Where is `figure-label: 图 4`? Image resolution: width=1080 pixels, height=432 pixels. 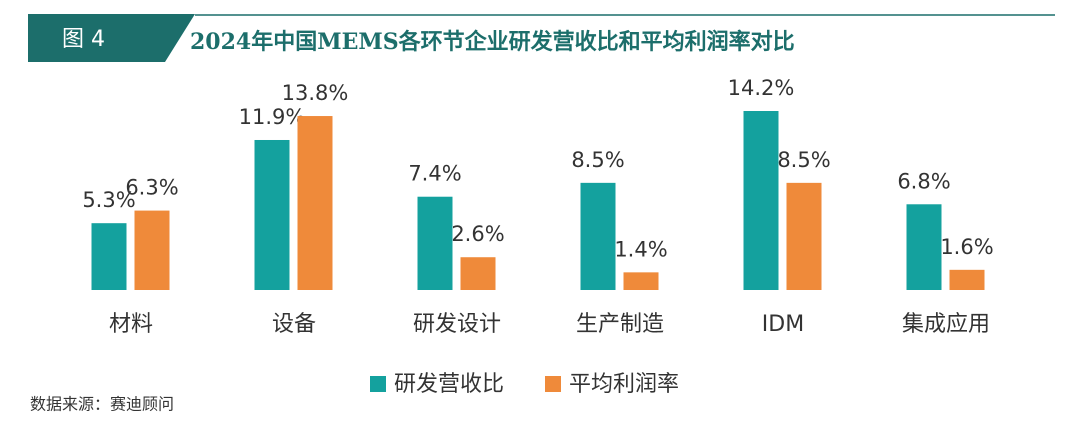
figure-label: 图 4 is located at coordinates (83, 39).